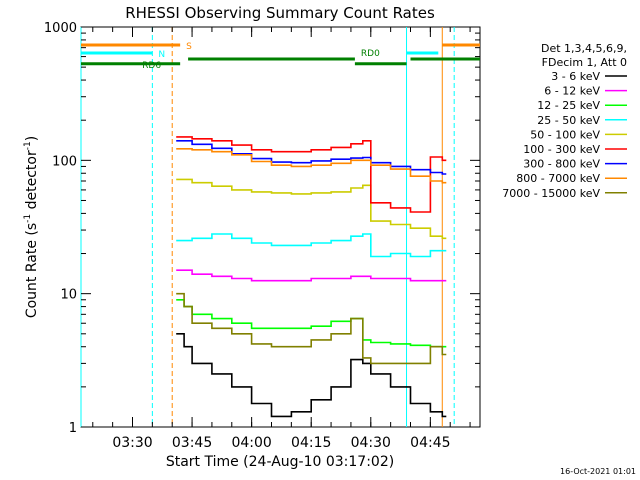 The image size is (640, 480). What do you see at coordinates (561, 149) in the screenshot?
I see `legend-label: 100 - 300 keV` at bounding box center [561, 149].